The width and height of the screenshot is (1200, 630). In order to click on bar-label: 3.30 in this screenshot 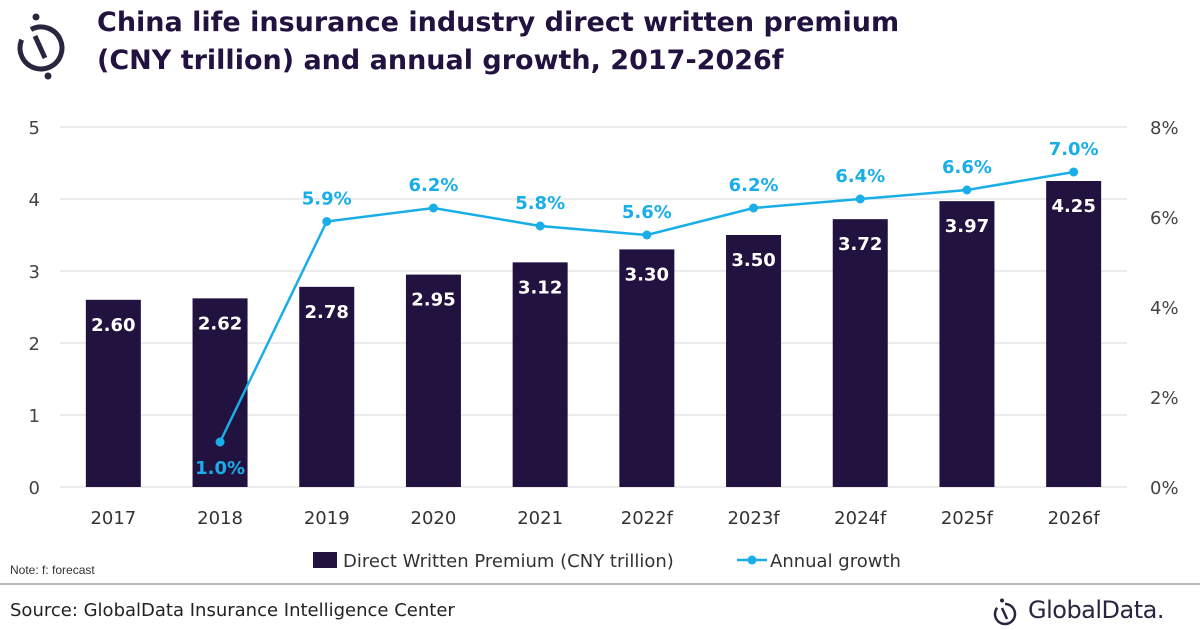, I will do `click(647, 274)`.